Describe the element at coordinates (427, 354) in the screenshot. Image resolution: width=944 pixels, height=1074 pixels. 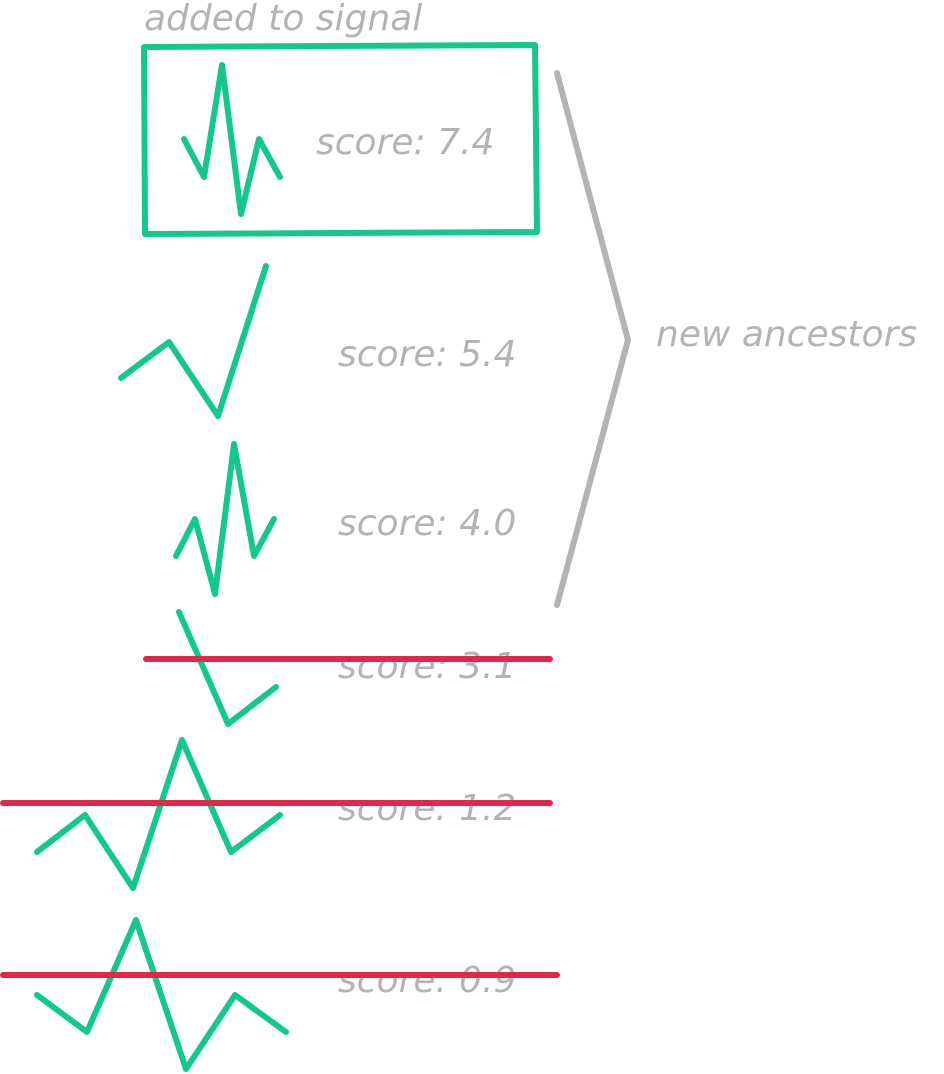
I see `score-label: score: 5.4` at that location.